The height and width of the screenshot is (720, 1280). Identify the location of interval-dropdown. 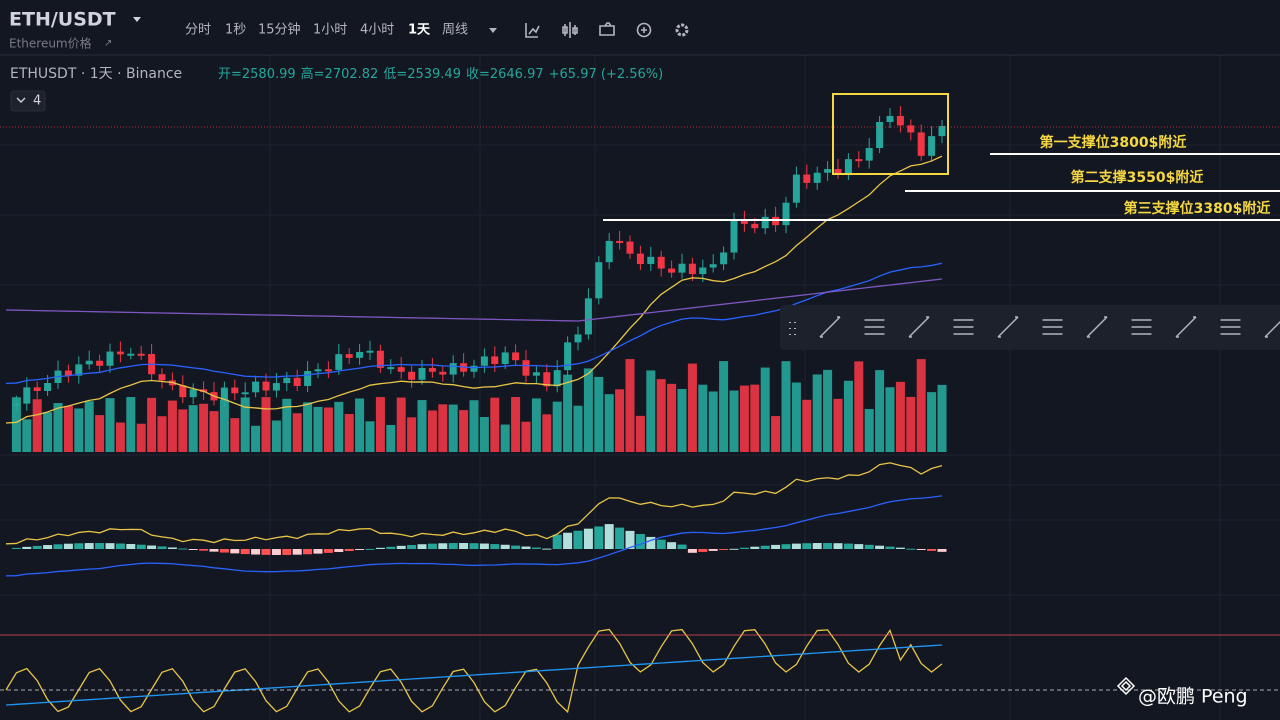
(493, 30).